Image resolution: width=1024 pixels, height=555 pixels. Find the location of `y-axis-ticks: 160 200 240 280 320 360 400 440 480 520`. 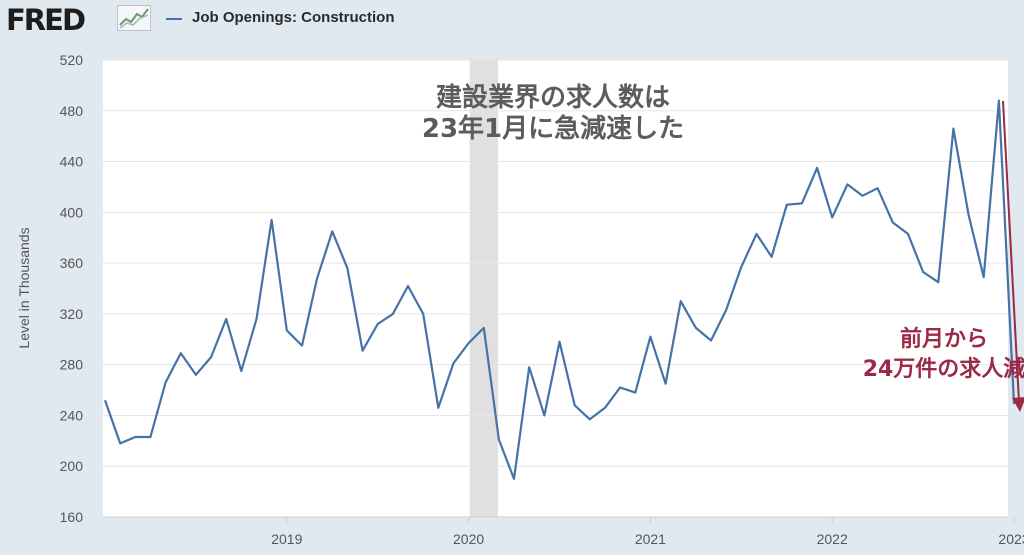

y-axis-ticks: 160 200 240 280 320 360 400 440 480 520 is located at coordinates (72, 288).